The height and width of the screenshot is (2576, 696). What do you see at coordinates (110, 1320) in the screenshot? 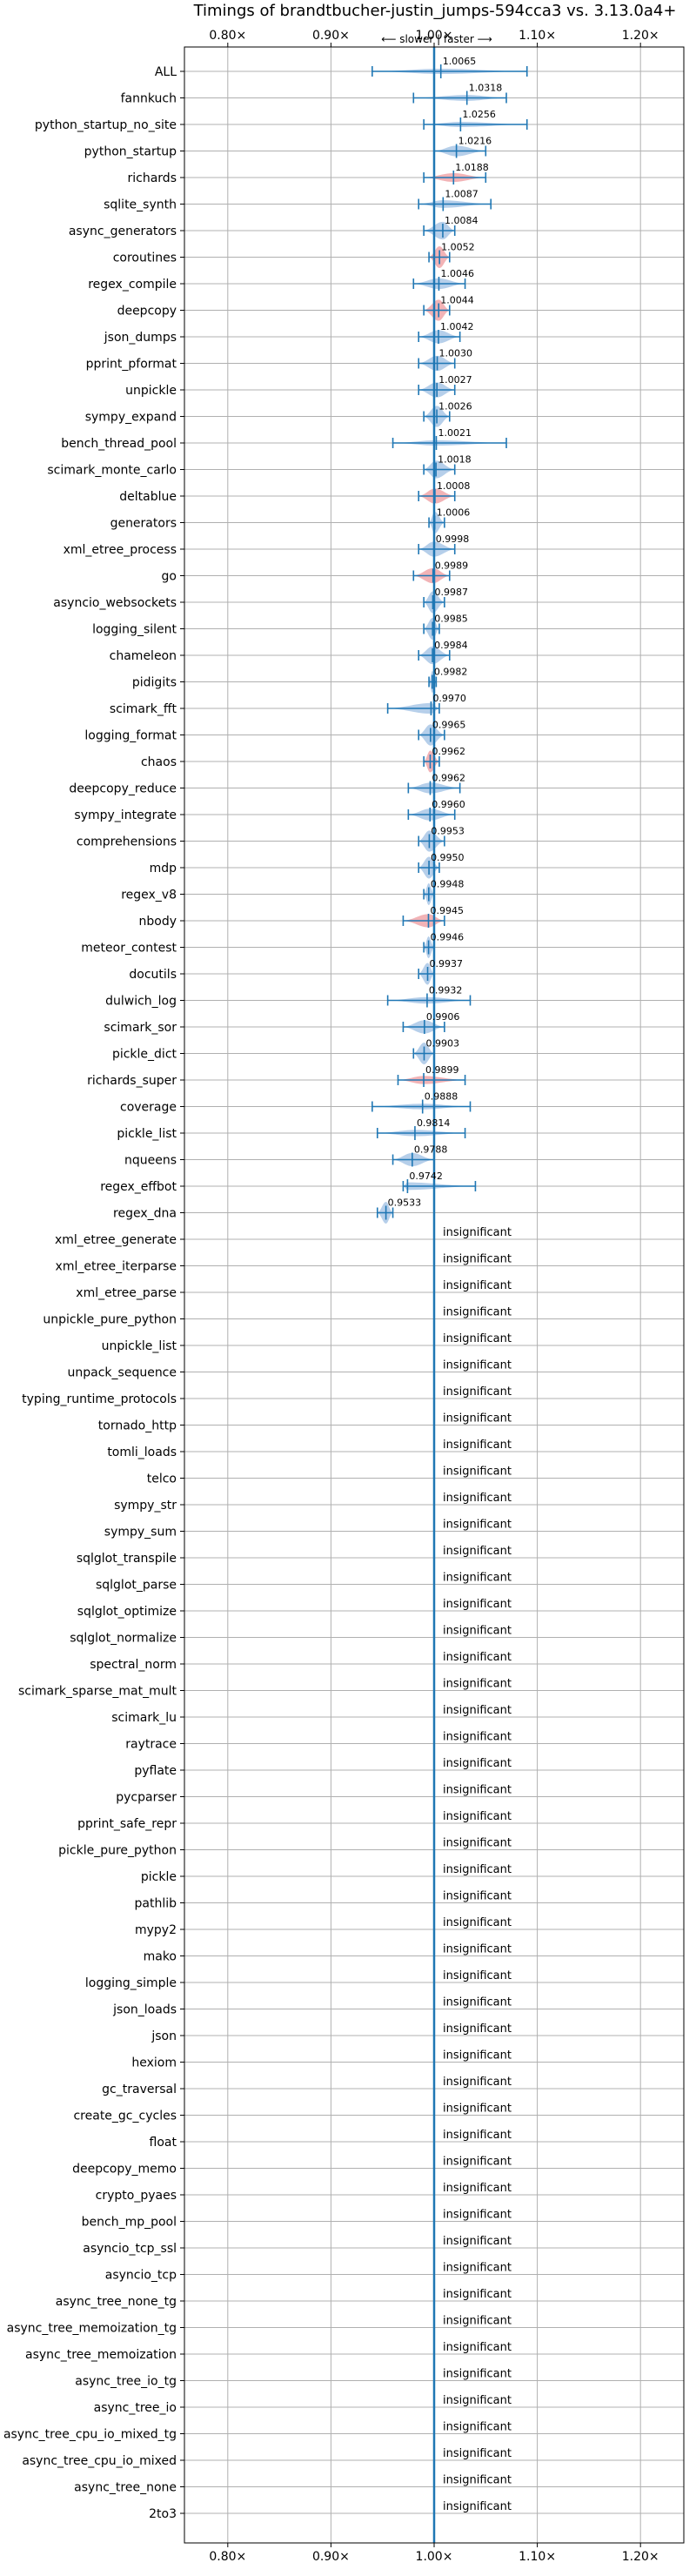
I see `benchmark-name-label: unpickle_pure_python` at bounding box center [110, 1320].